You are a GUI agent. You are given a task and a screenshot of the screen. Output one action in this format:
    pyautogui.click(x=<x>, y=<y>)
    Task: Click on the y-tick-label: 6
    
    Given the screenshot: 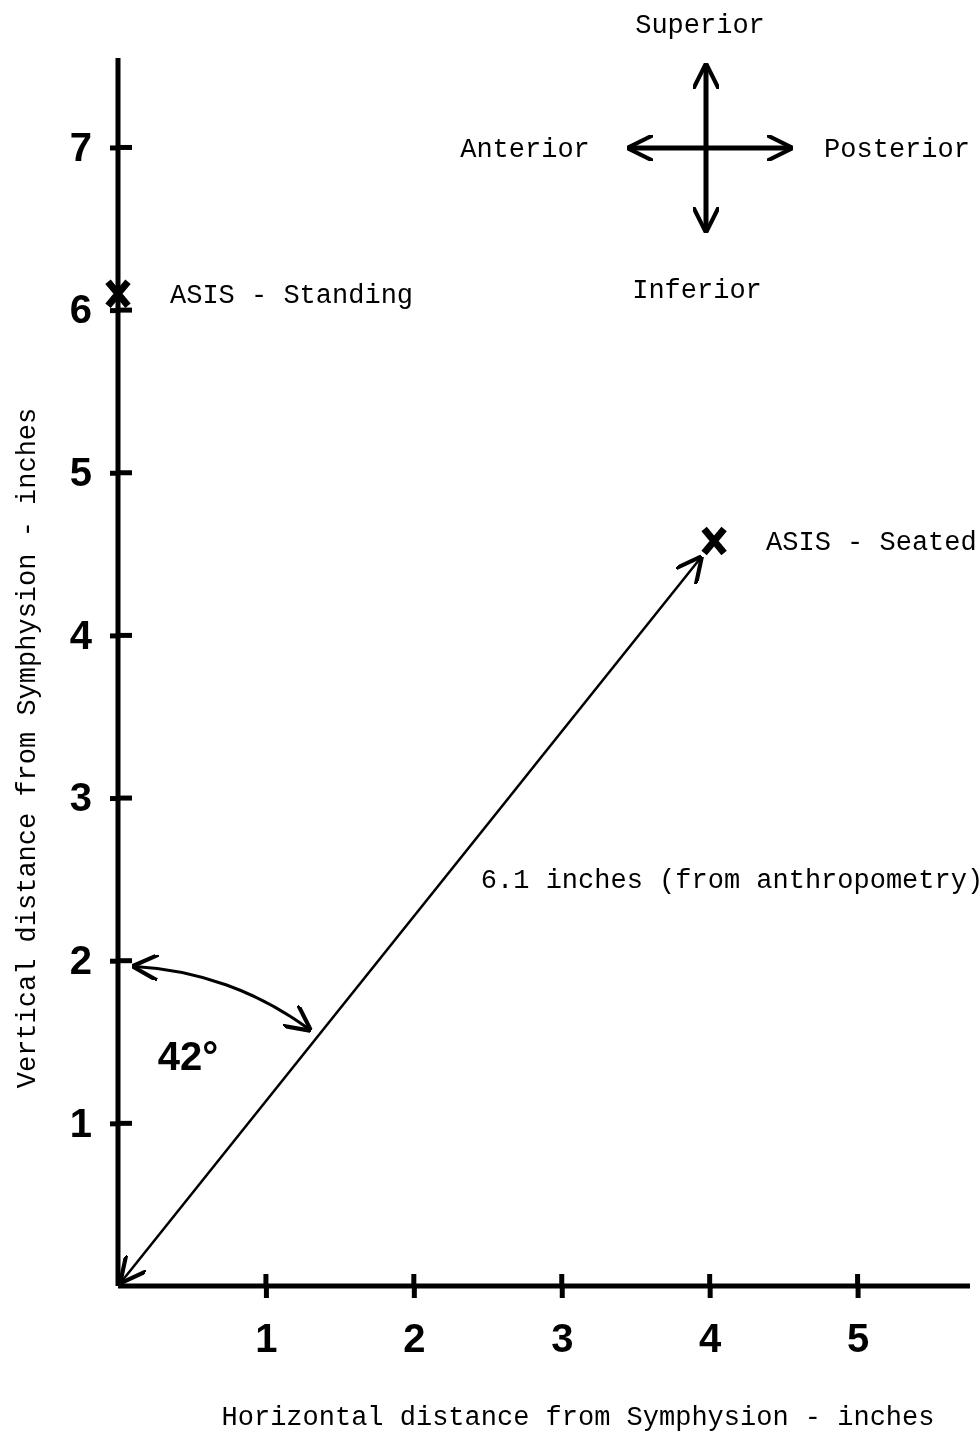 What is the action you would take?
    pyautogui.click(x=80, y=309)
    